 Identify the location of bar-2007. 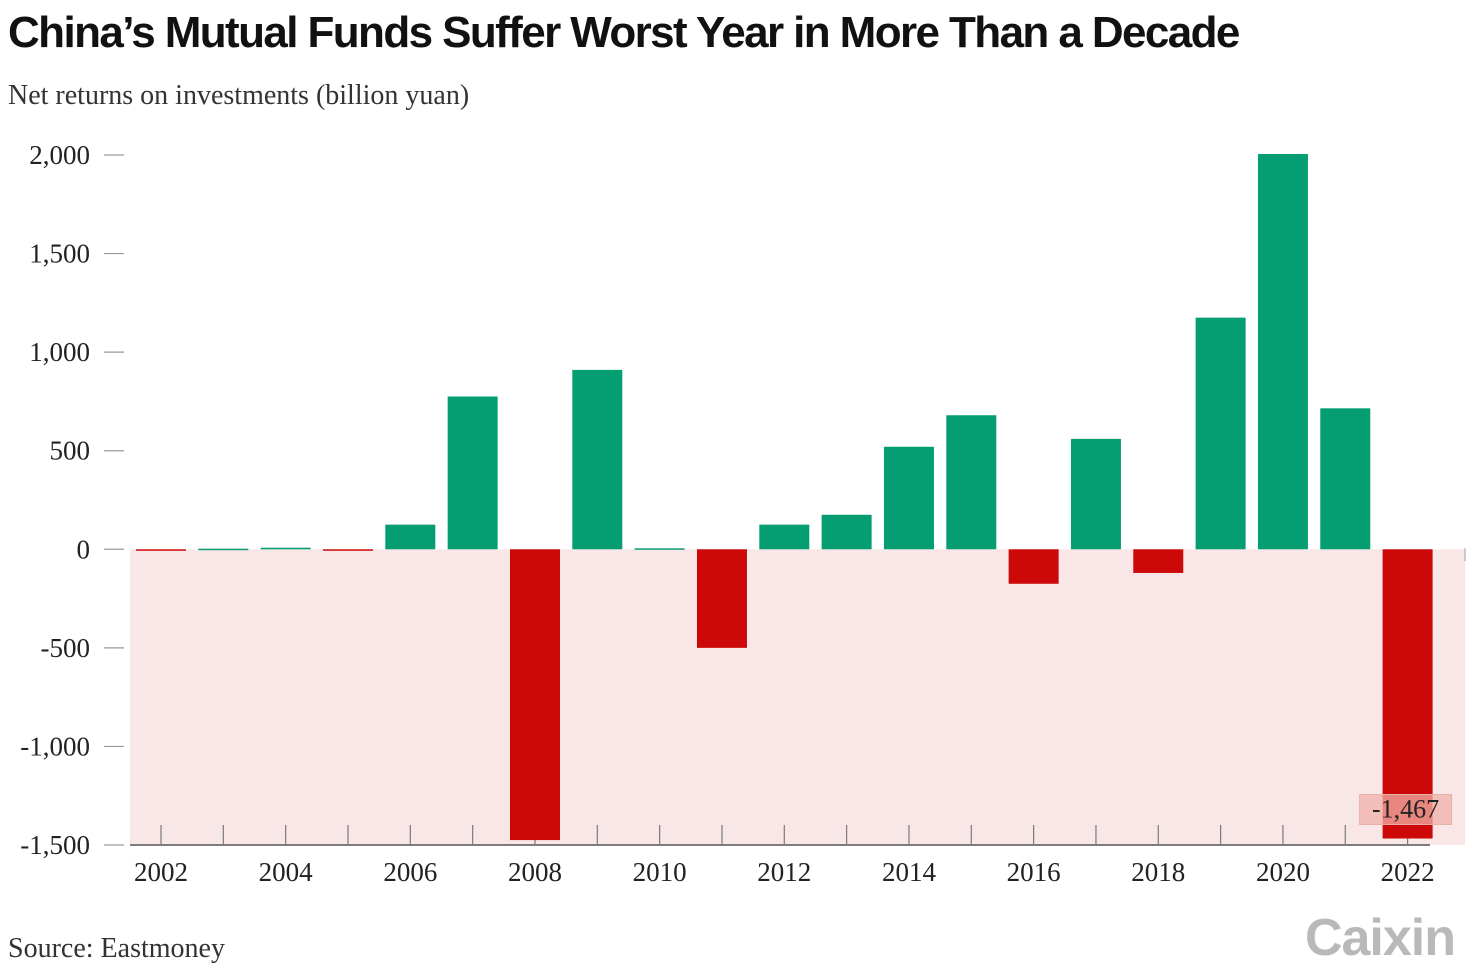
(472, 473).